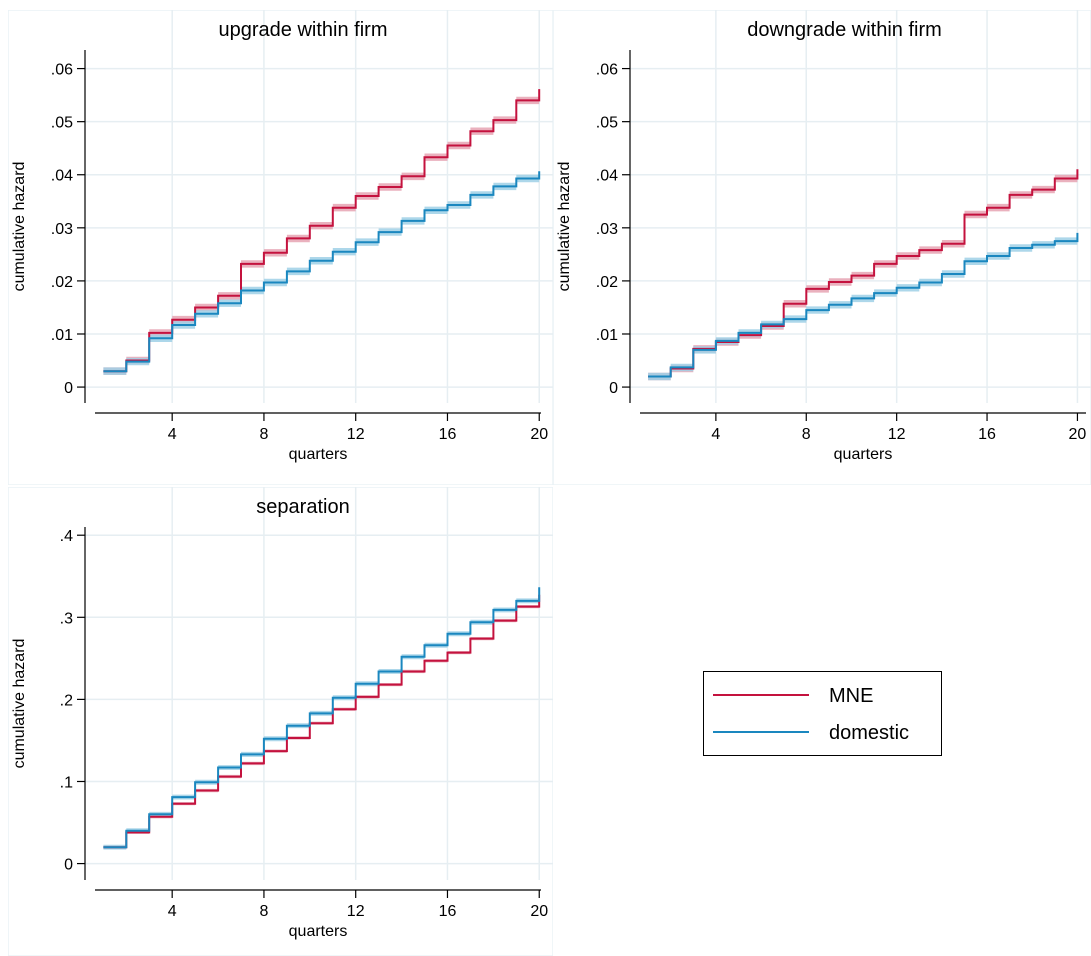 The height and width of the screenshot is (956, 1091). I want to click on y-tick-label: .4, so click(66, 536).